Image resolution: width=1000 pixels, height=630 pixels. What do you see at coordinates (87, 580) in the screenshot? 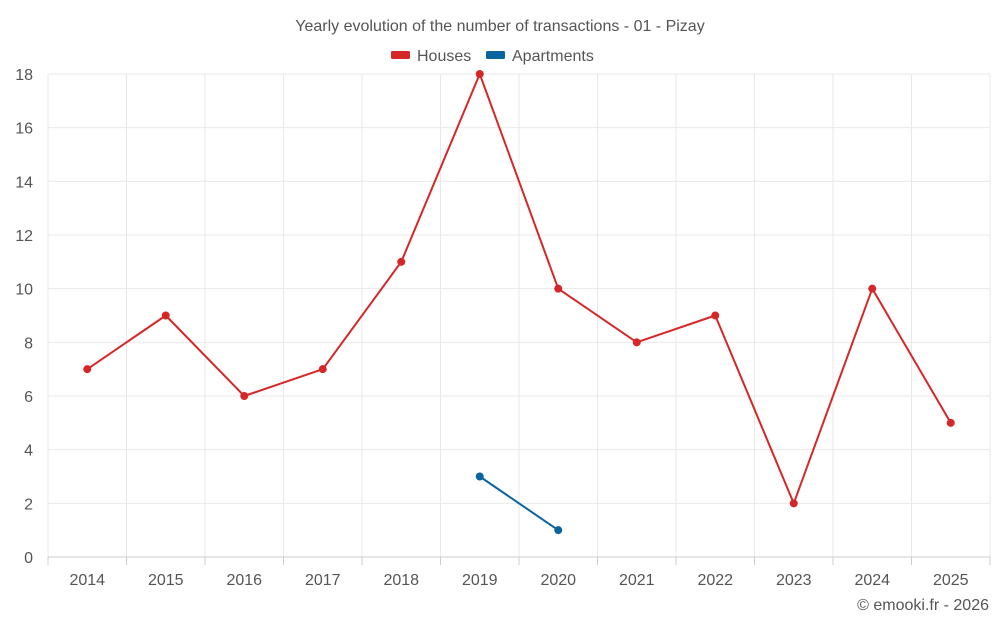
I see `x-tick-label: 2014` at bounding box center [87, 580].